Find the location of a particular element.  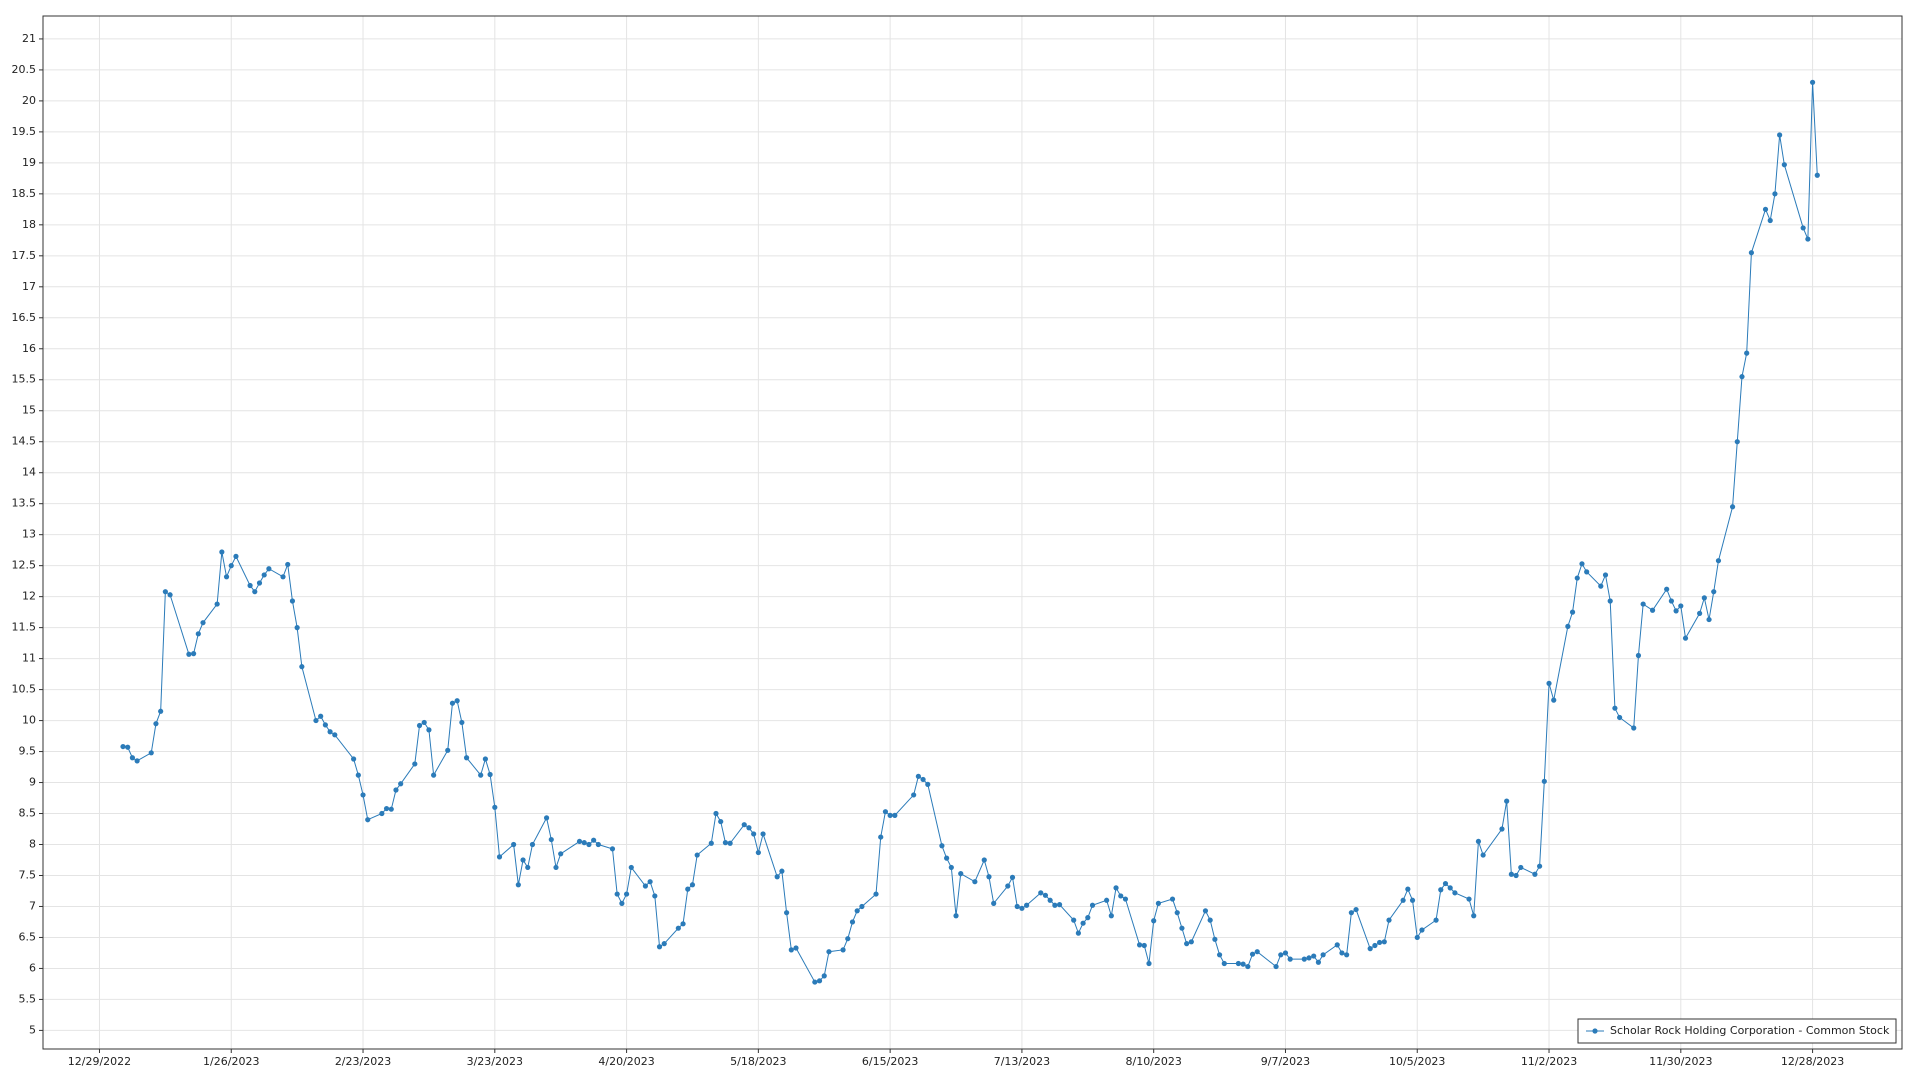

x-tick-label: 9/7/2023 is located at coordinates (1285, 1061).